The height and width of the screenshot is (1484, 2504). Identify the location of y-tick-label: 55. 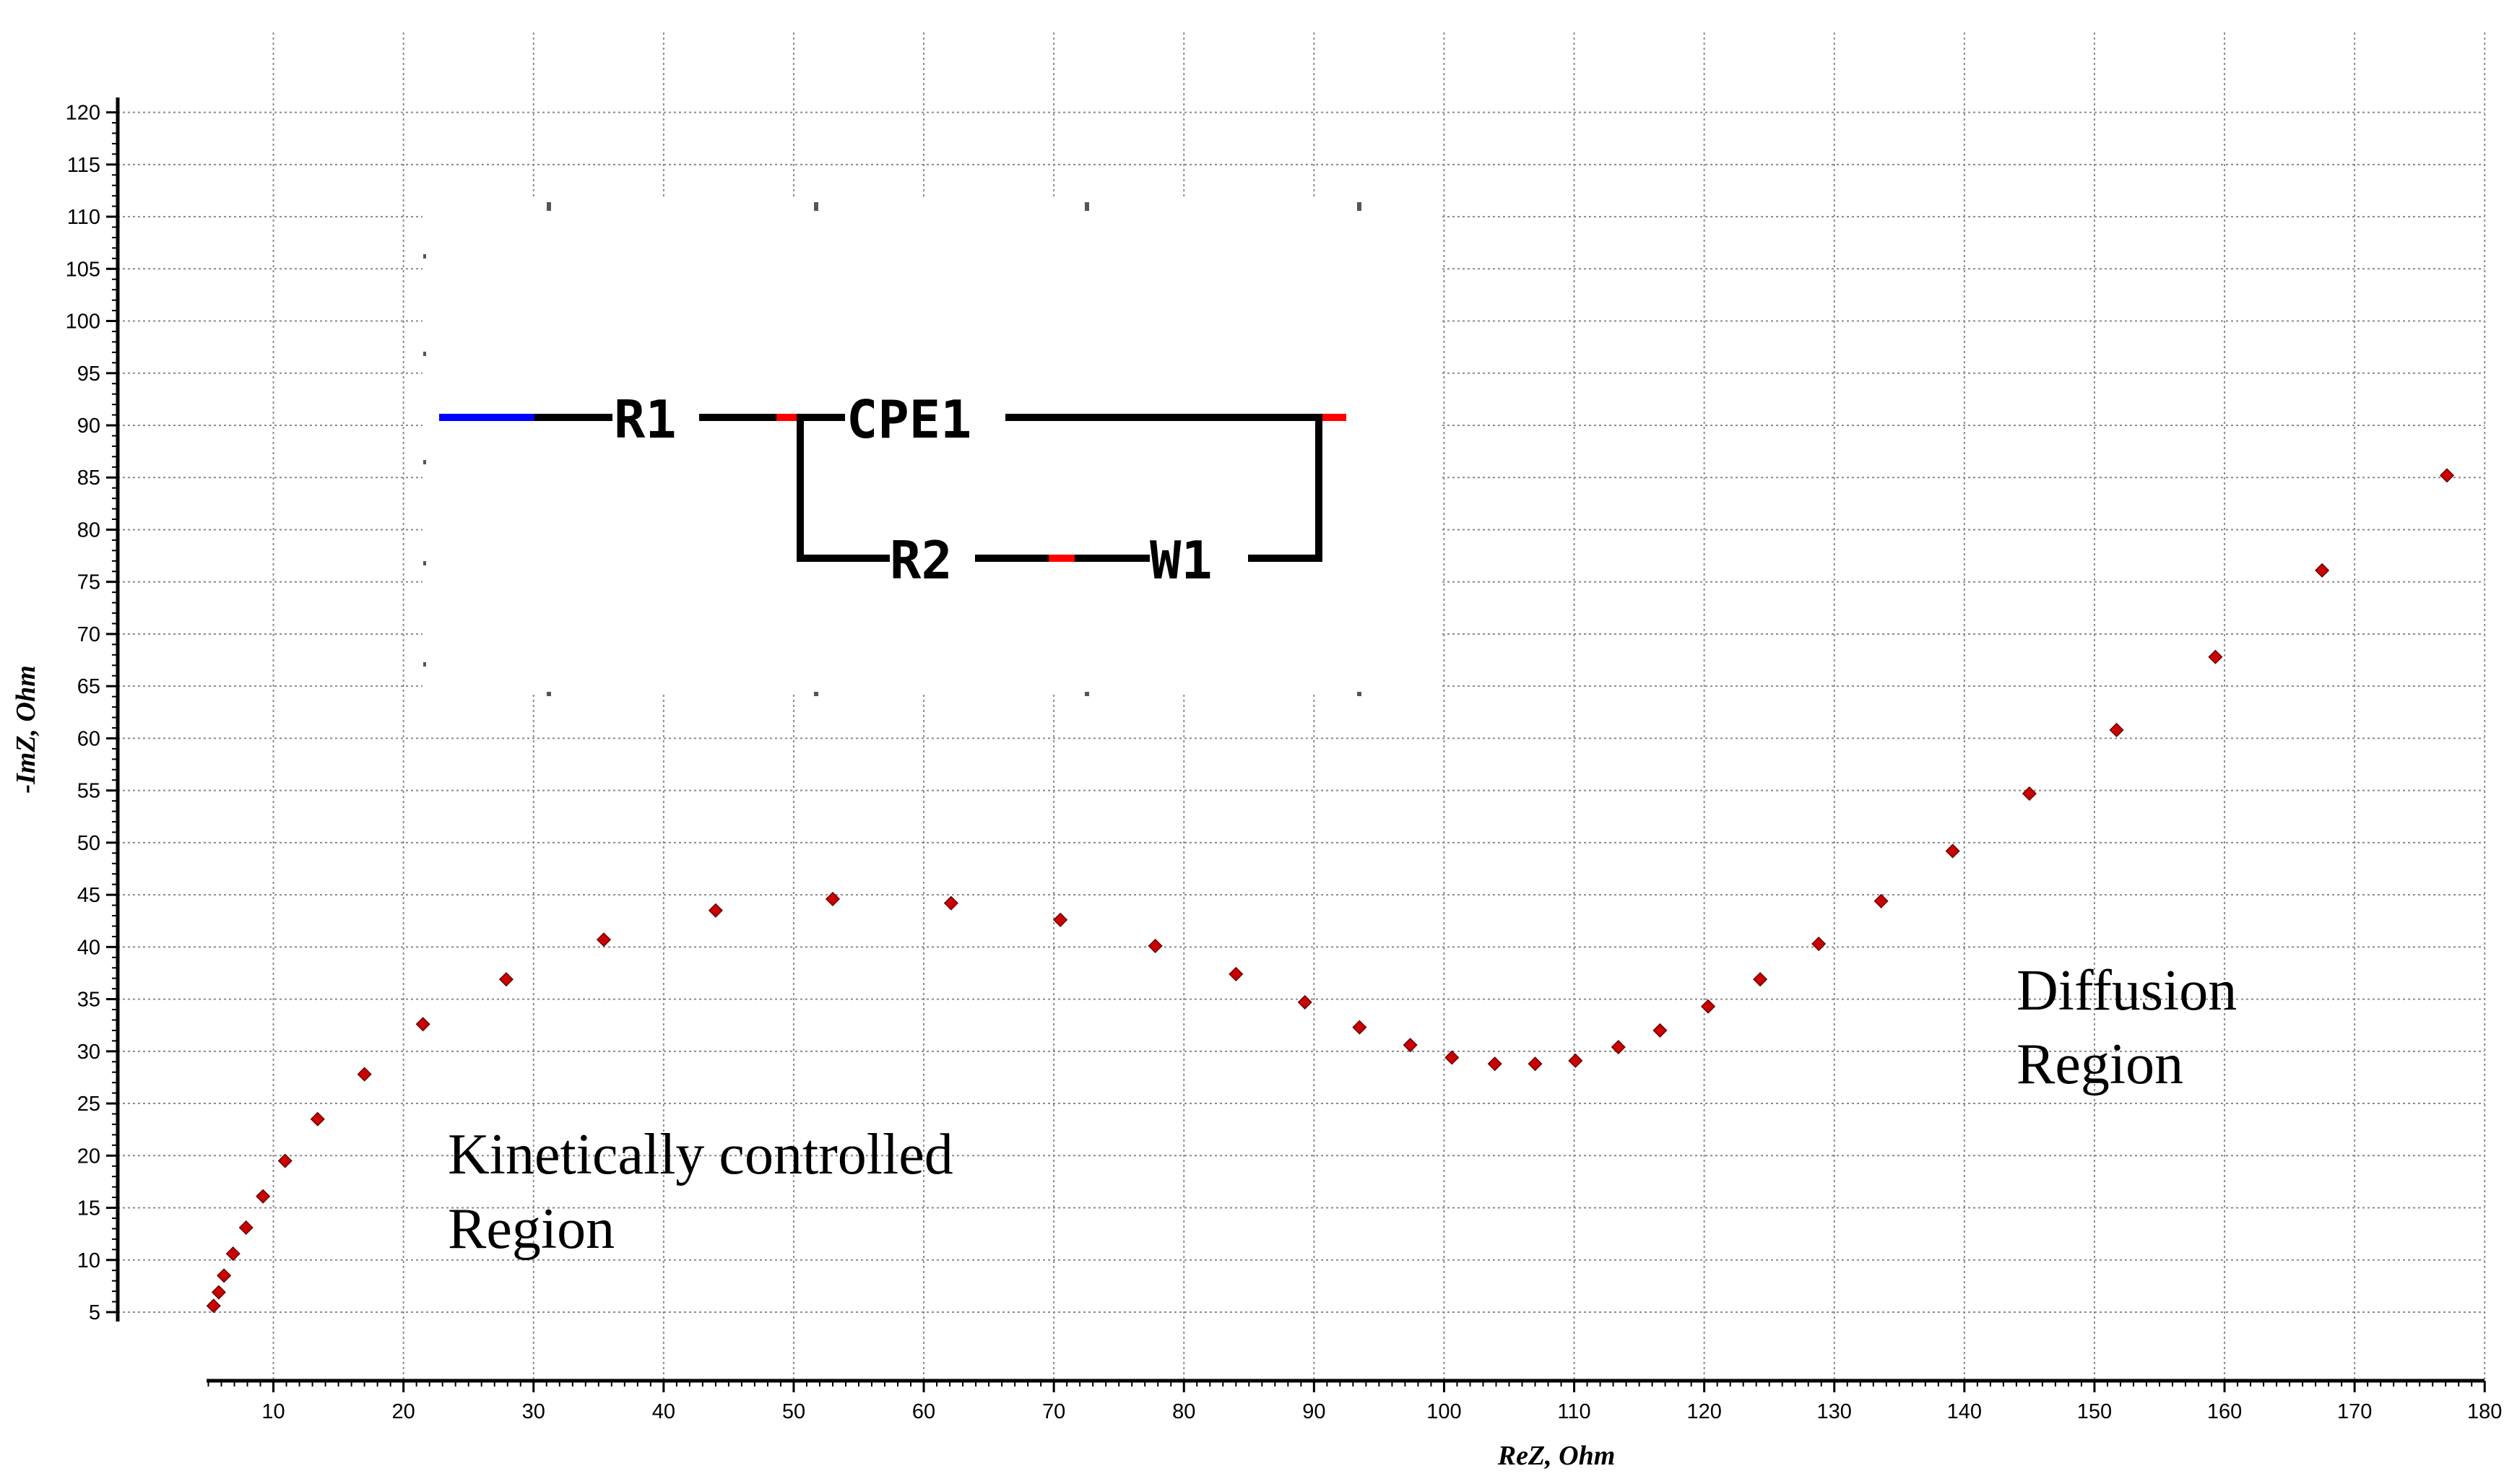
(88, 791).